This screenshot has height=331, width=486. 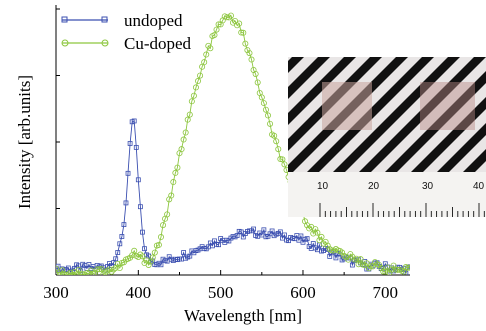 I want to click on inset-ruler-ticks, so click(x=402, y=210).